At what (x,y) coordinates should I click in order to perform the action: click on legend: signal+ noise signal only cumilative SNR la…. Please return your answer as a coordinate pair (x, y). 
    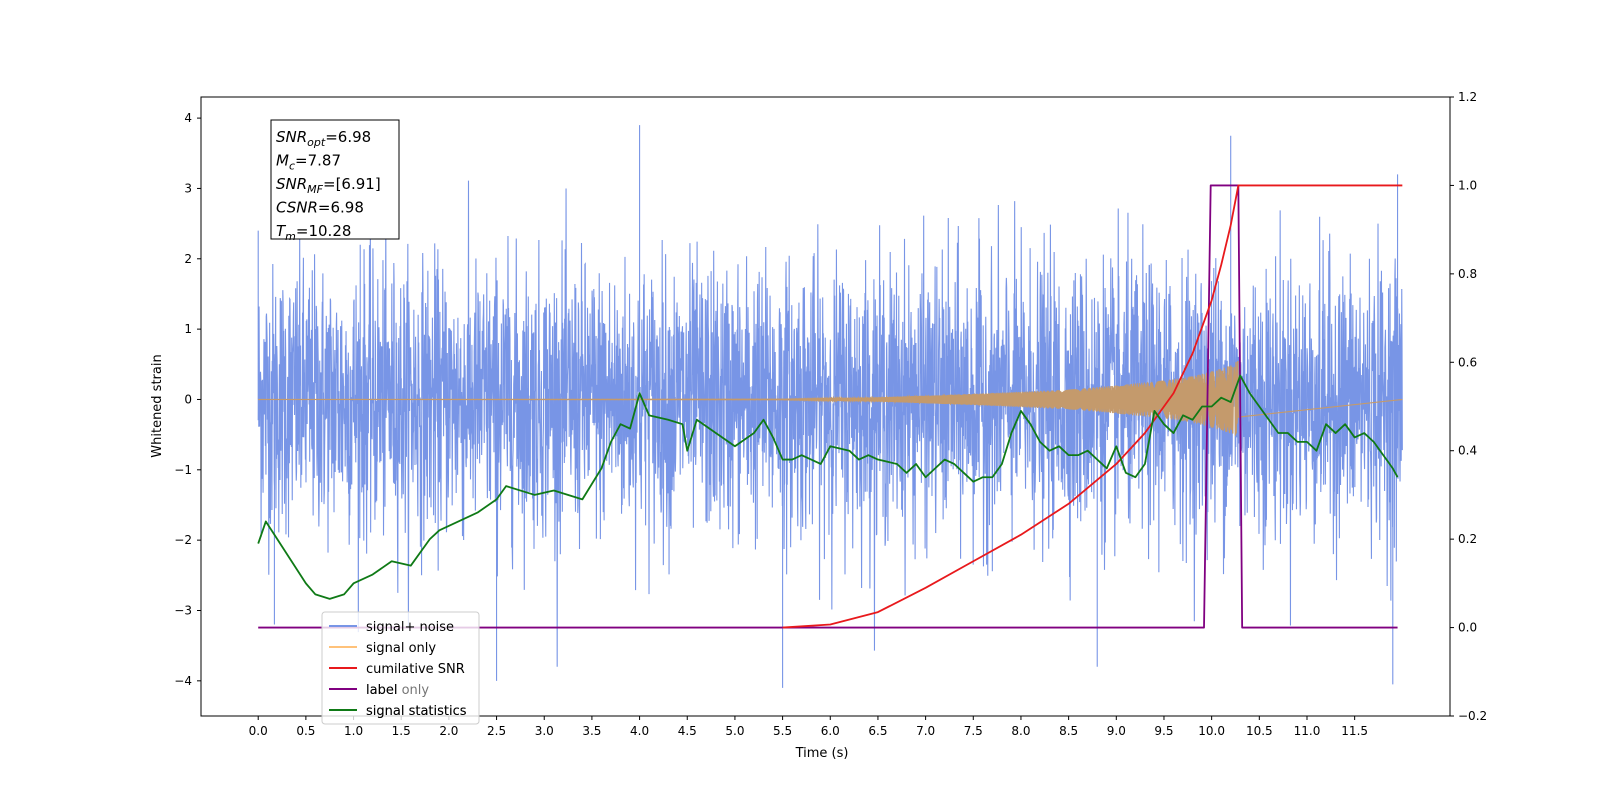
    Looking at the image, I should click on (400, 668).